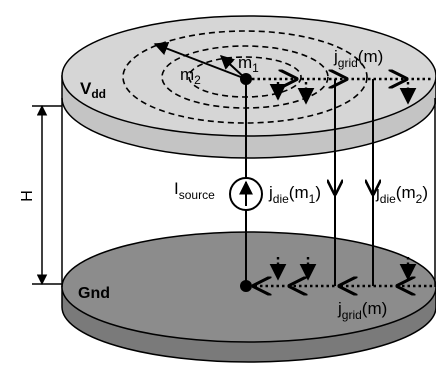 The height and width of the screenshot is (379, 436). I want to click on m2-label: m2, so click(190, 76).